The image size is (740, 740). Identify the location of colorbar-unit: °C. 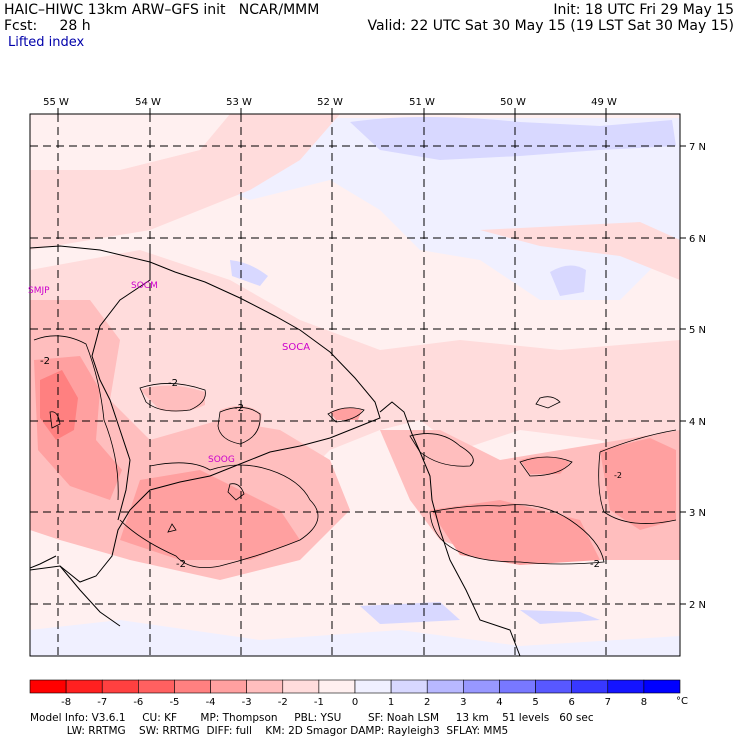
(682, 701).